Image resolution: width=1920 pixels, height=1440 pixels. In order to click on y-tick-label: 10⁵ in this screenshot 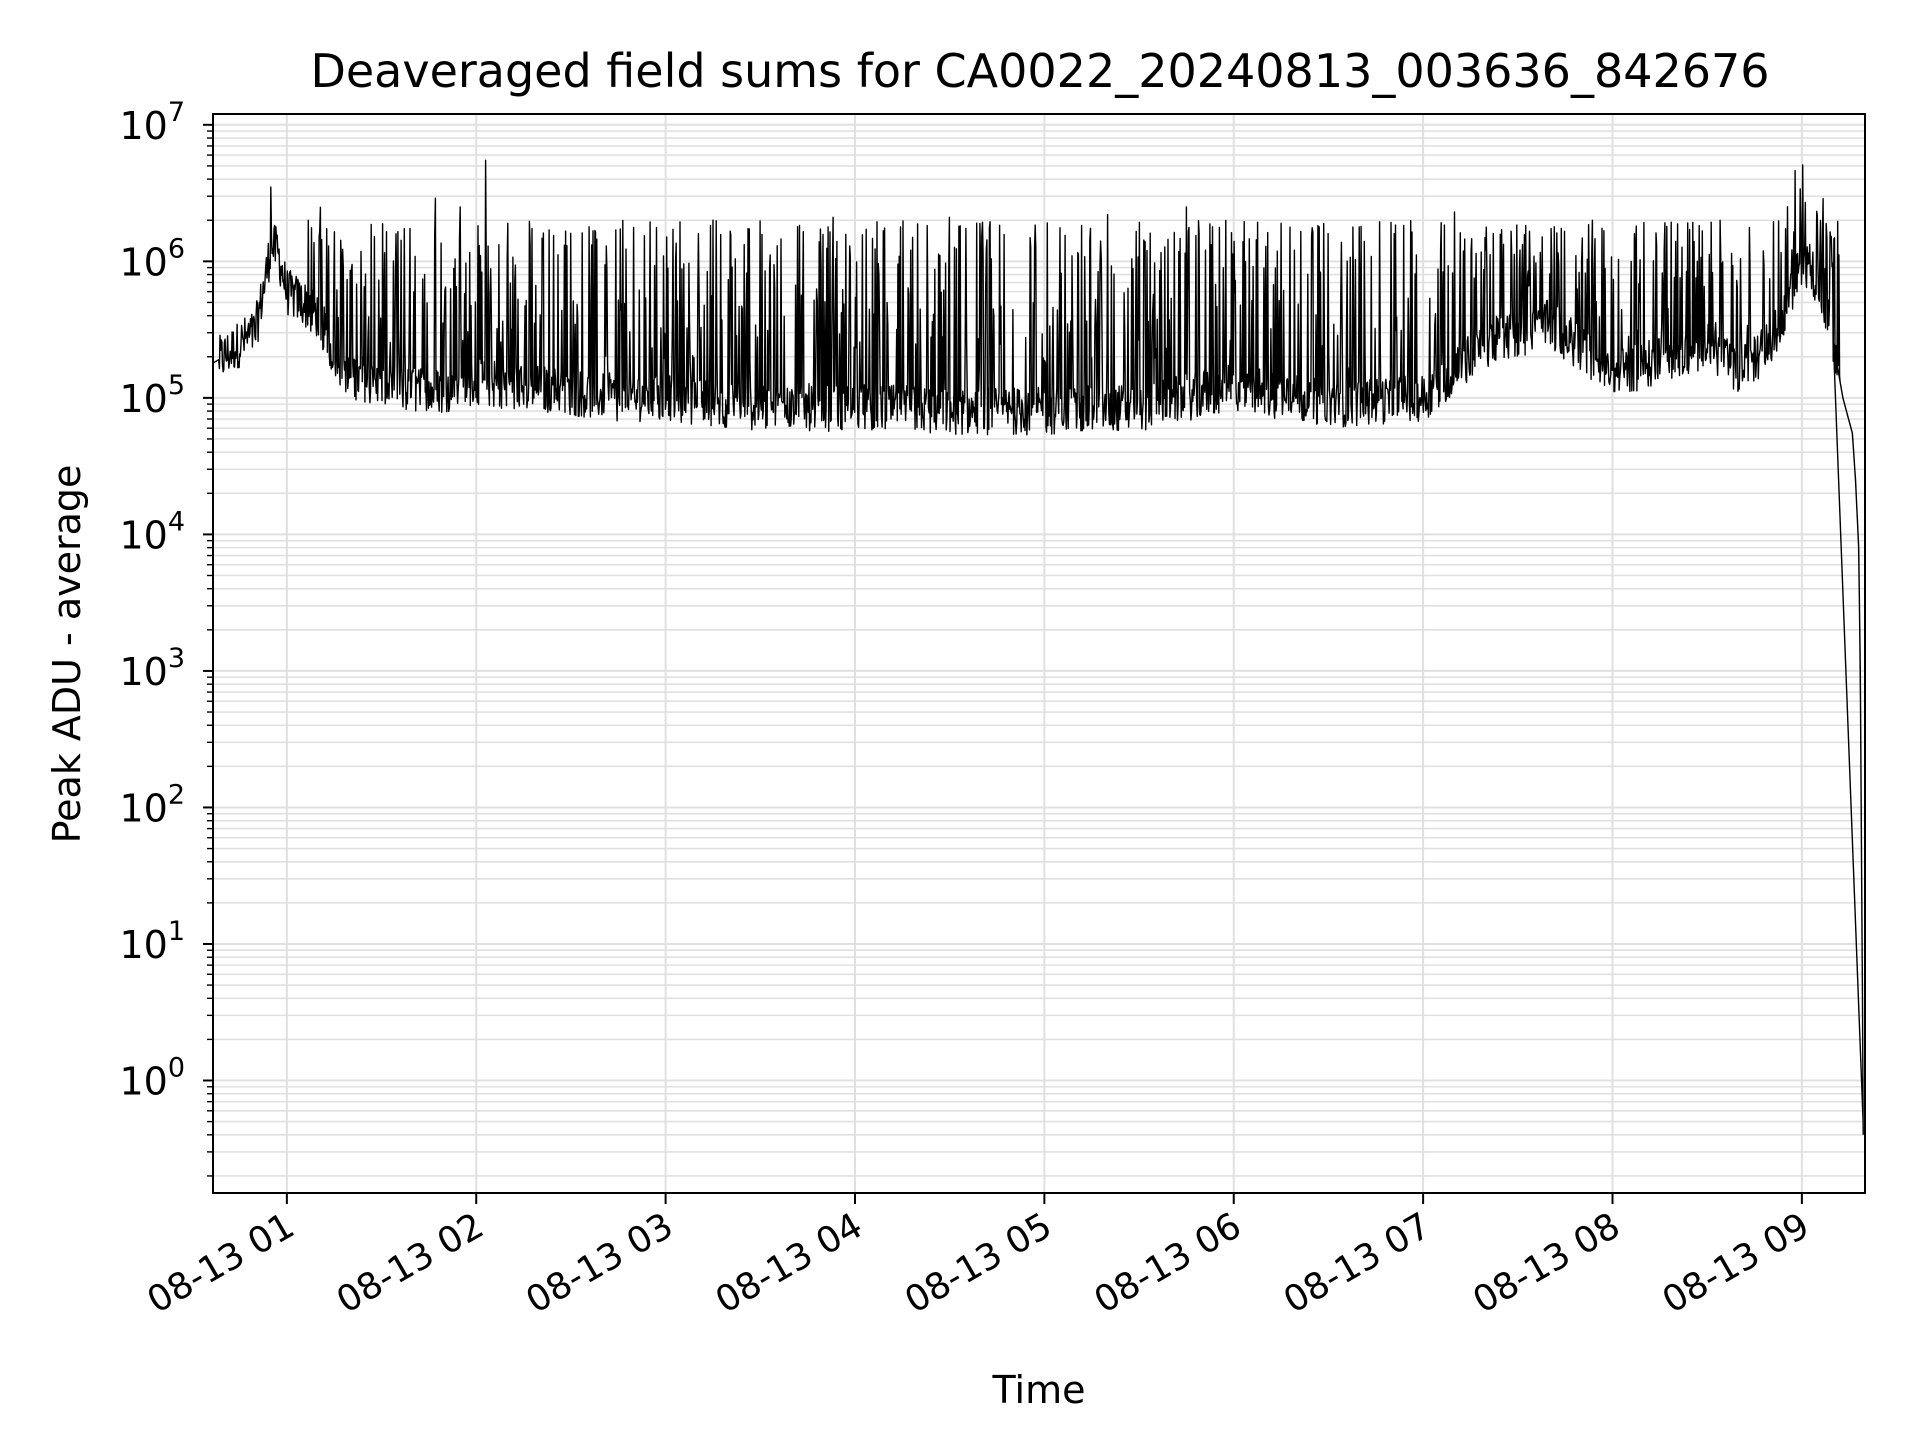, I will do `click(152, 395)`.